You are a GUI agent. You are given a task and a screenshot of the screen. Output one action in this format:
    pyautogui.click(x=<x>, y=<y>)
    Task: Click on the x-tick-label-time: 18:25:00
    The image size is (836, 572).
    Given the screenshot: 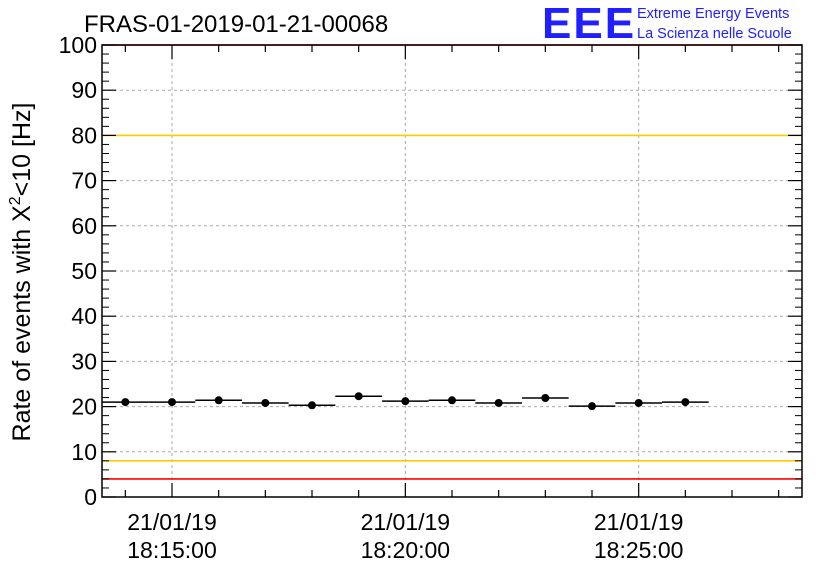 What is the action you would take?
    pyautogui.click(x=639, y=550)
    